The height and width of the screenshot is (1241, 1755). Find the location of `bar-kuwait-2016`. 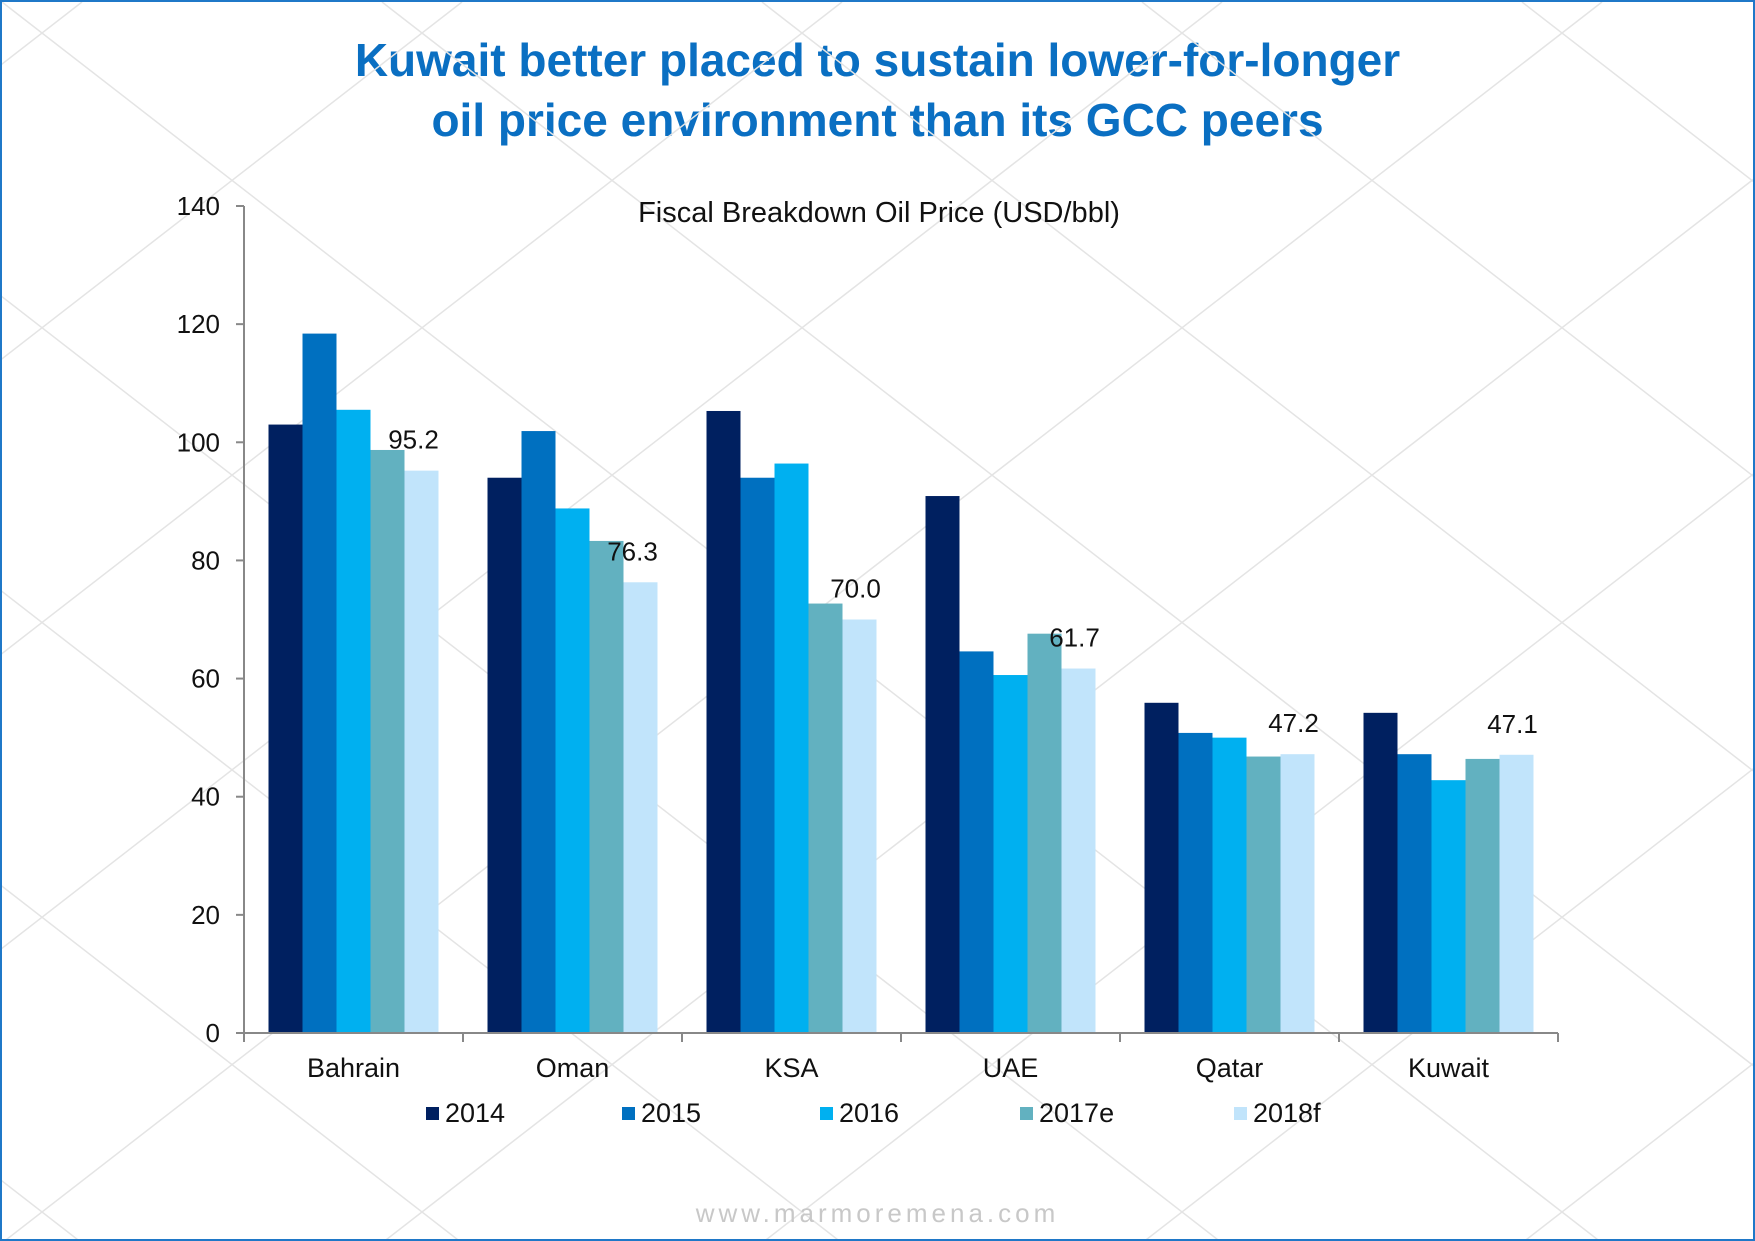

bar-kuwait-2016 is located at coordinates (1448, 906).